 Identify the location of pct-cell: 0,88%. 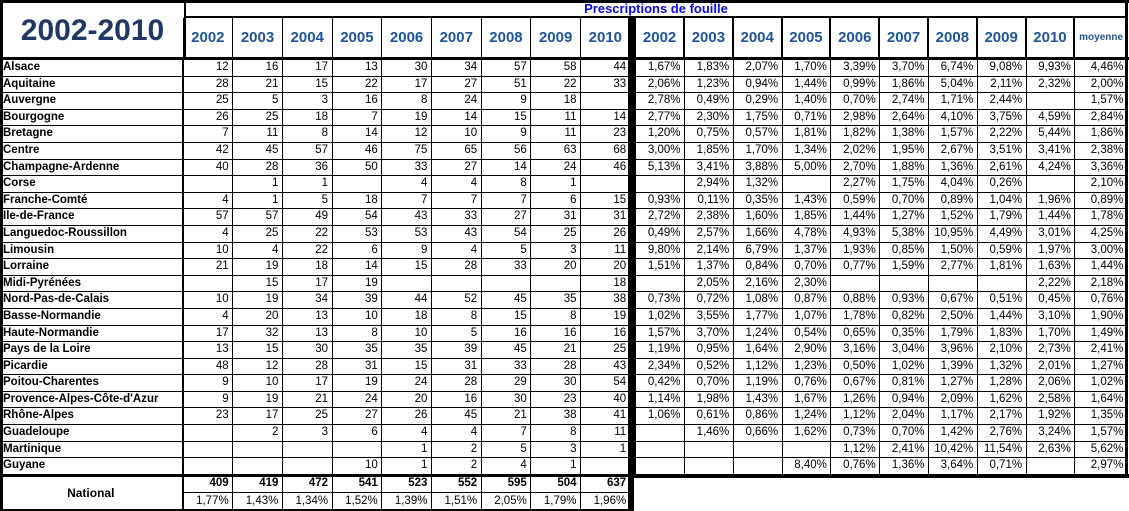
(856, 300).